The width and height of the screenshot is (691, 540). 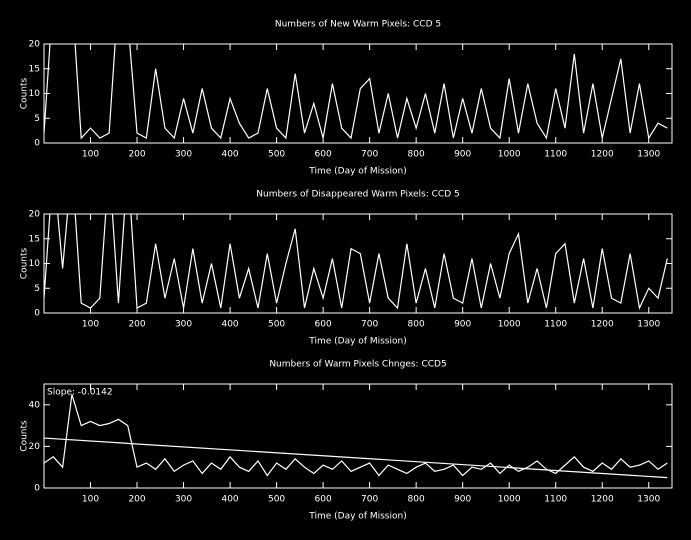 What do you see at coordinates (356, 458) in the screenshot?
I see `fit-line` at bounding box center [356, 458].